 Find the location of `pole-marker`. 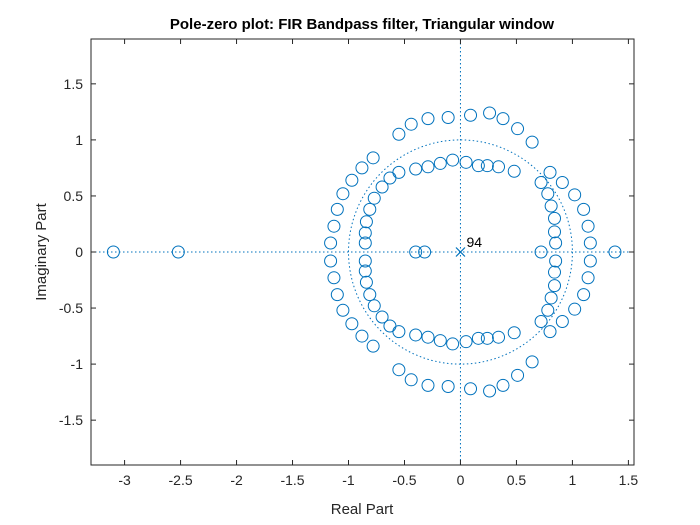

pole-marker is located at coordinates (460, 252).